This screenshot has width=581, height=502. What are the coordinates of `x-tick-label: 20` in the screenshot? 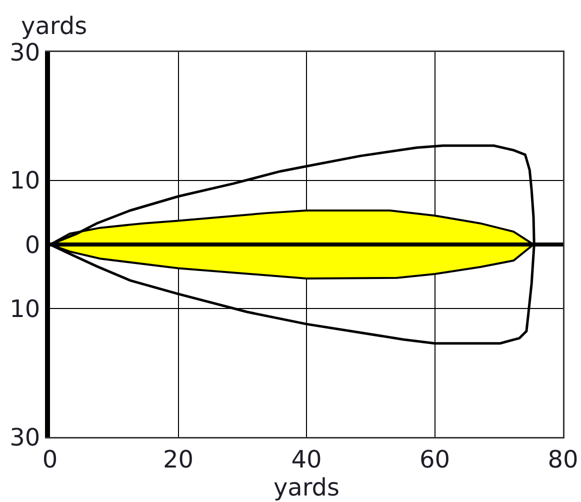 It's located at (178, 459).